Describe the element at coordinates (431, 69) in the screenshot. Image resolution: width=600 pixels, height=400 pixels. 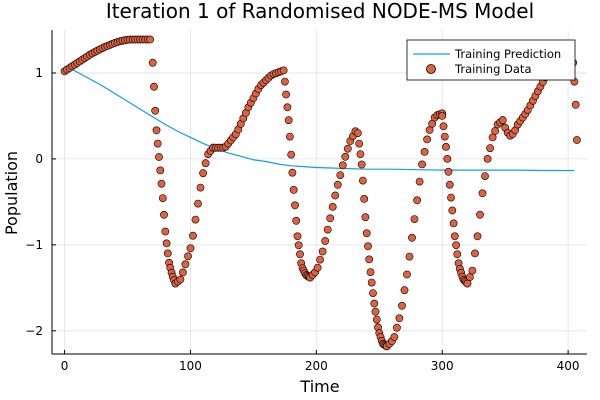
I see `legend-data-swatch` at that location.